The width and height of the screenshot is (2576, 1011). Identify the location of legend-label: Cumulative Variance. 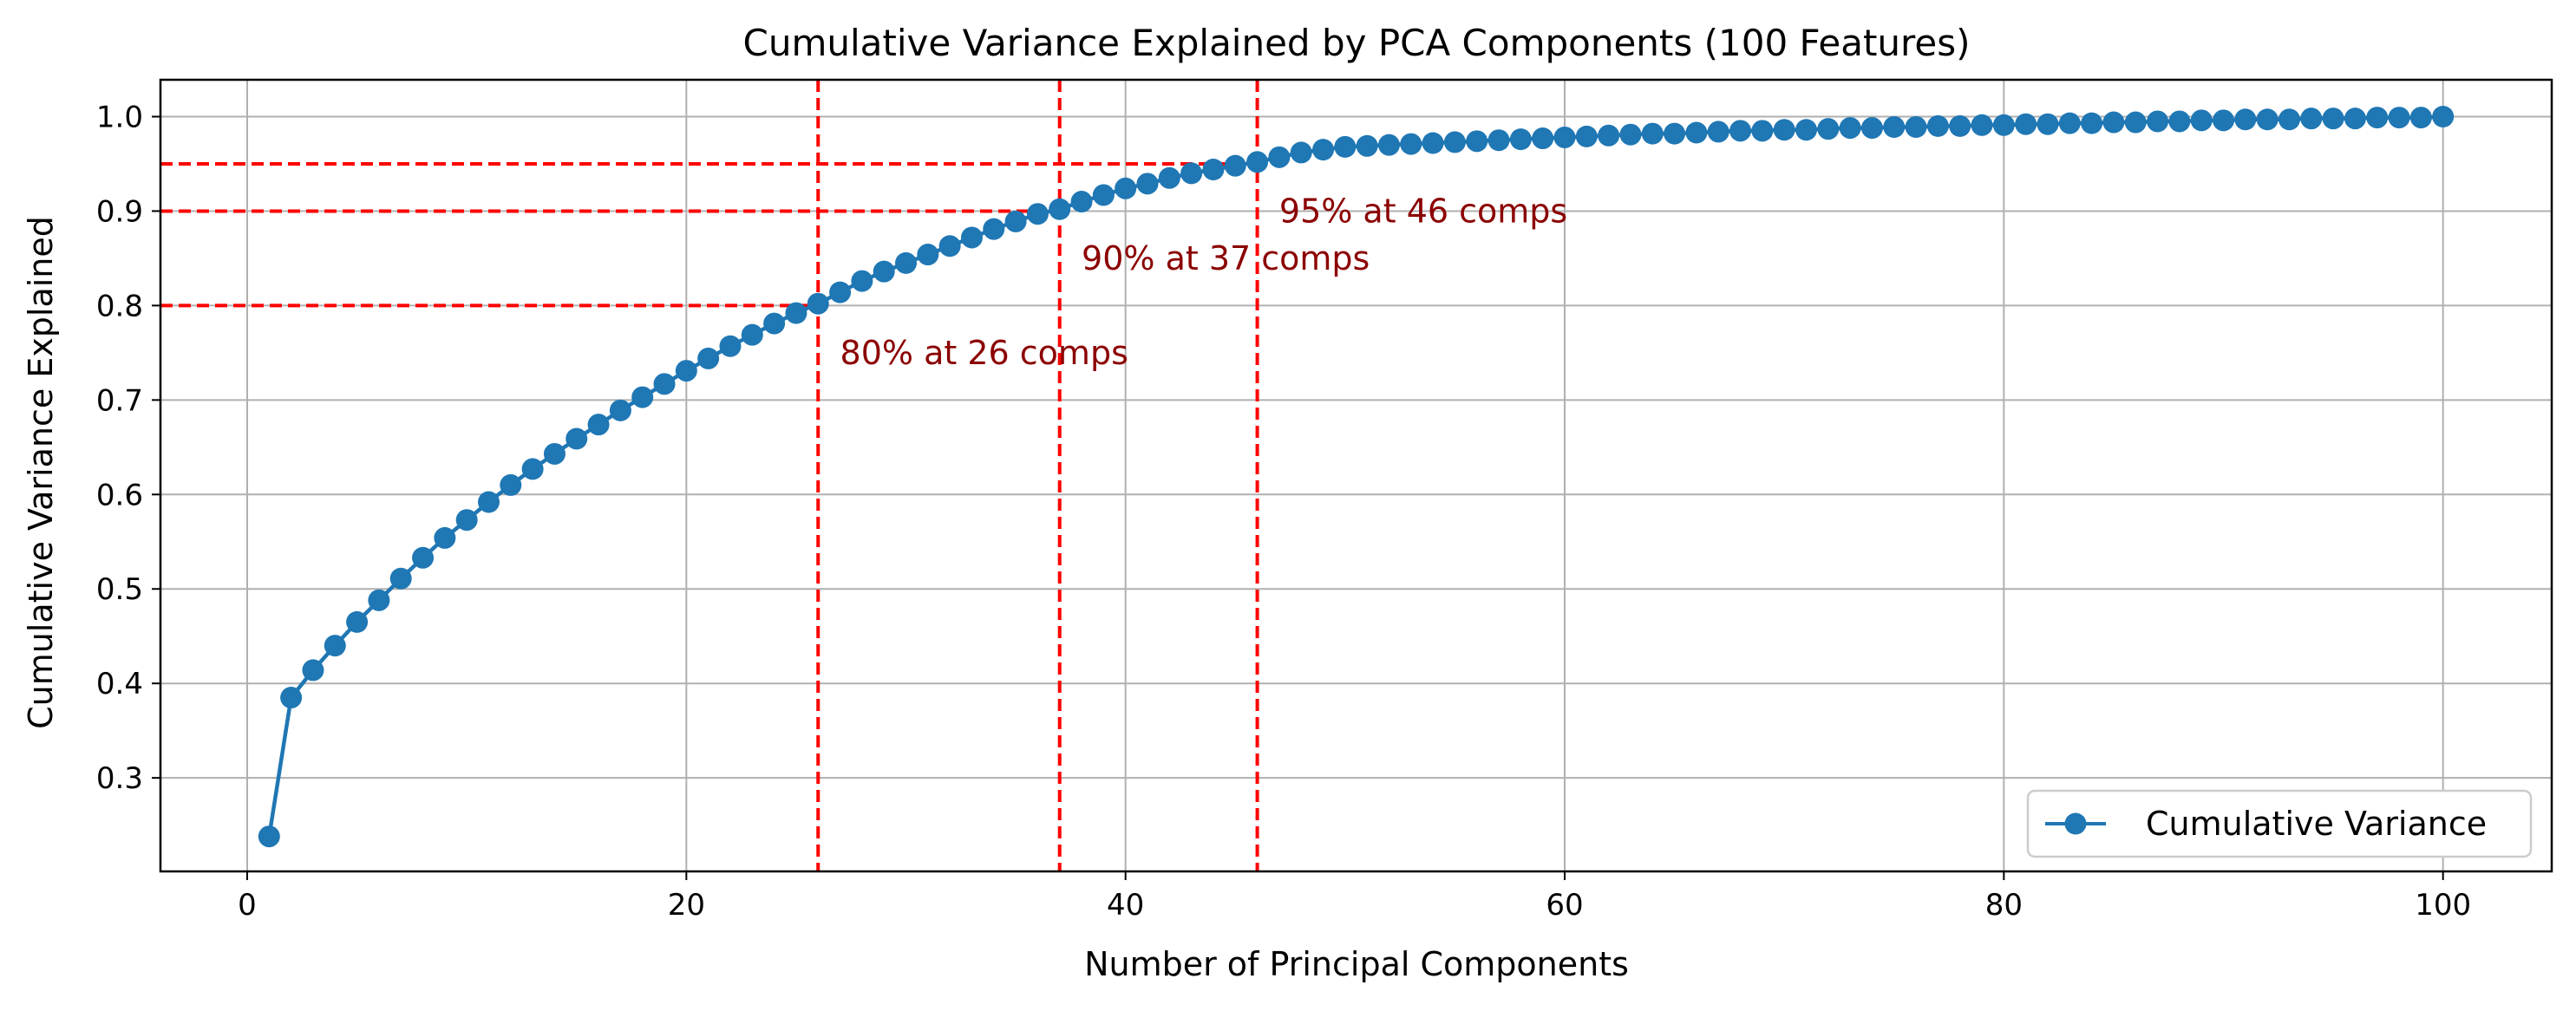
(2316, 824).